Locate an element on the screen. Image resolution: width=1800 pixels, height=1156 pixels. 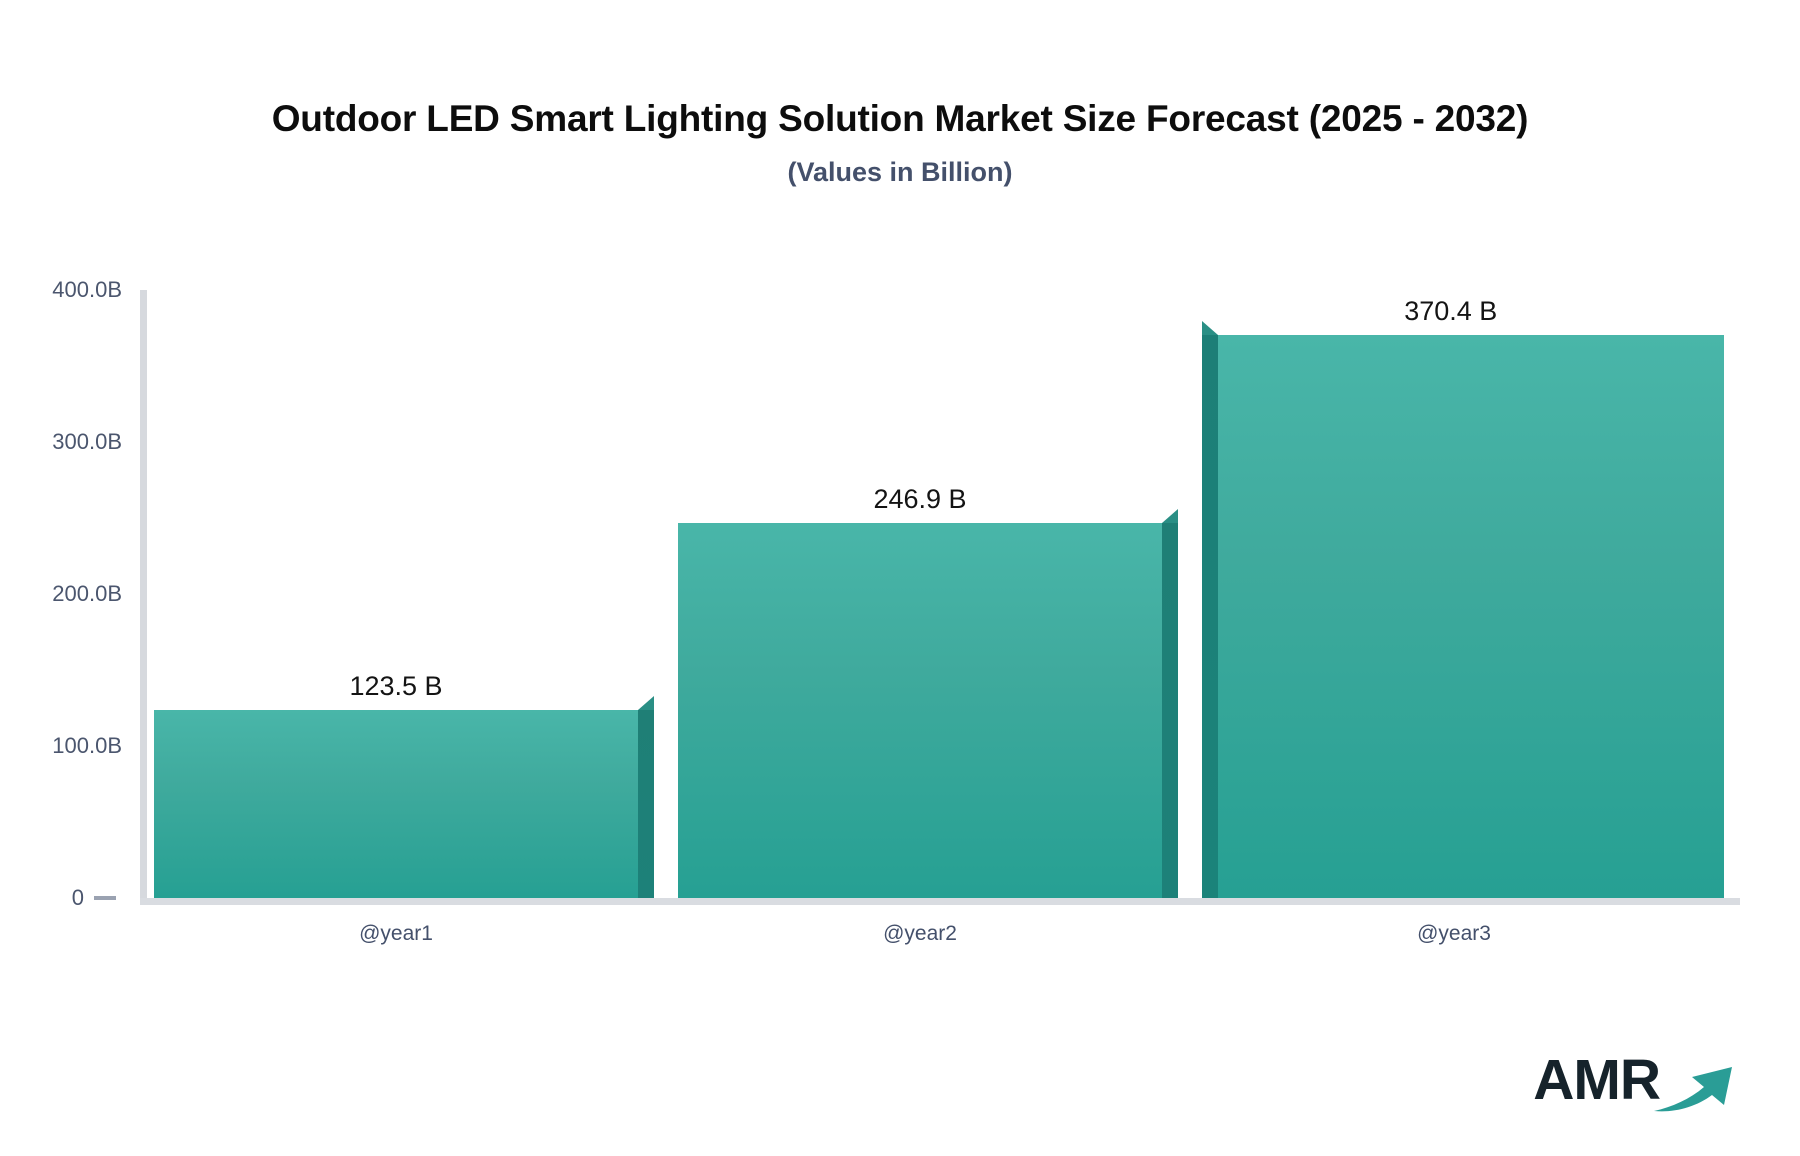
y-tick-label-200: 200.0B is located at coordinates (87, 593).